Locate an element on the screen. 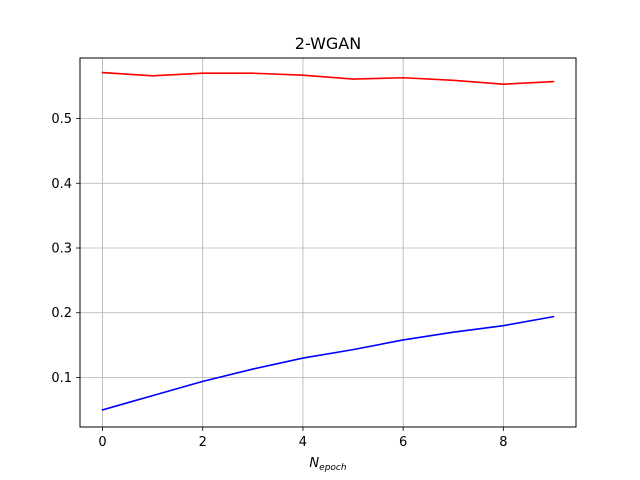  x-tick-label: 4 is located at coordinates (303, 442).